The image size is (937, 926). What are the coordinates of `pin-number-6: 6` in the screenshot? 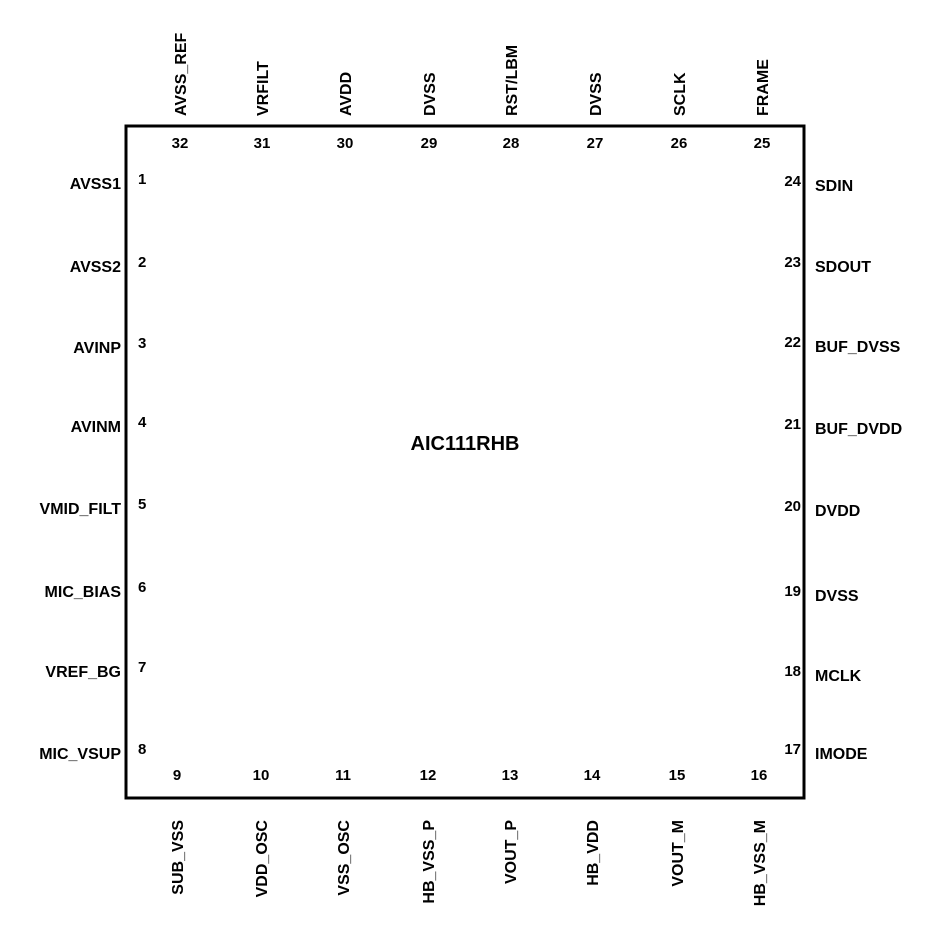 It's located at (142, 587).